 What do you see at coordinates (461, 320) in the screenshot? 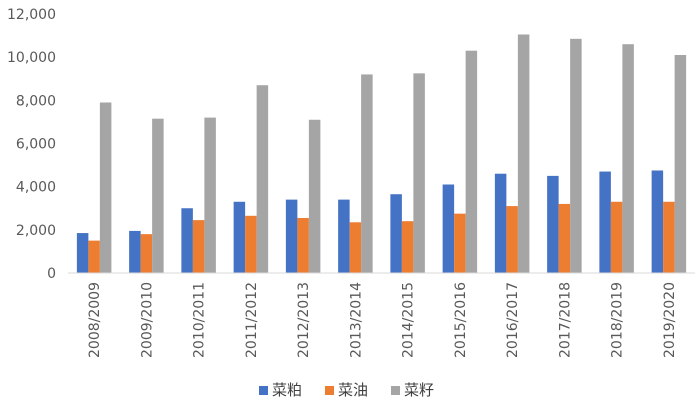
I see `x-tick-label: 2015/2016` at bounding box center [461, 320].